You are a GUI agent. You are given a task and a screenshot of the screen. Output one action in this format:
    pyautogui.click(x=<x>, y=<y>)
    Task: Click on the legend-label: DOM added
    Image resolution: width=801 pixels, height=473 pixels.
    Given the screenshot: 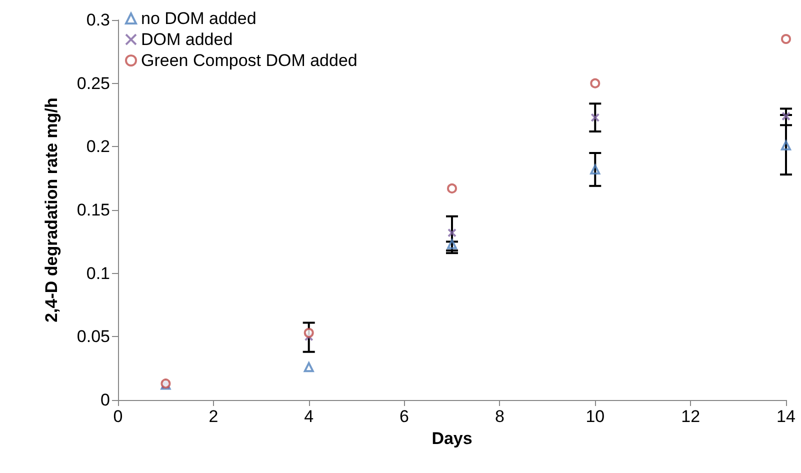 What is the action you would take?
    pyautogui.click(x=187, y=39)
    